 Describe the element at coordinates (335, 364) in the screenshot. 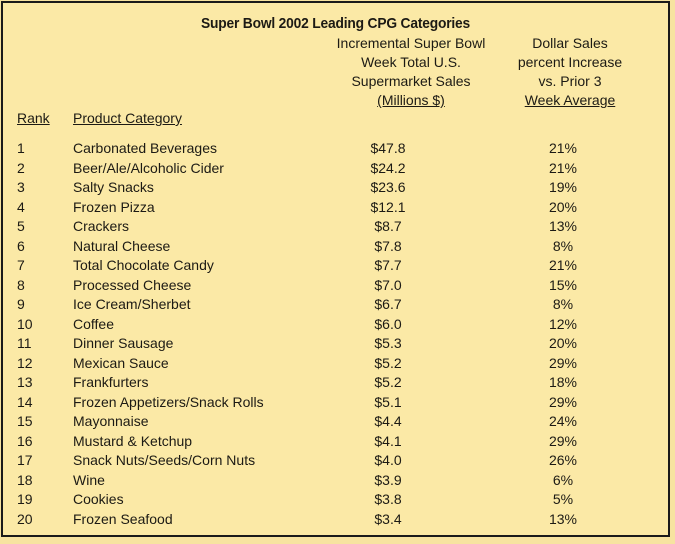

I see `table-row: 12 Mexican Sauce $5.2 29%` at that location.